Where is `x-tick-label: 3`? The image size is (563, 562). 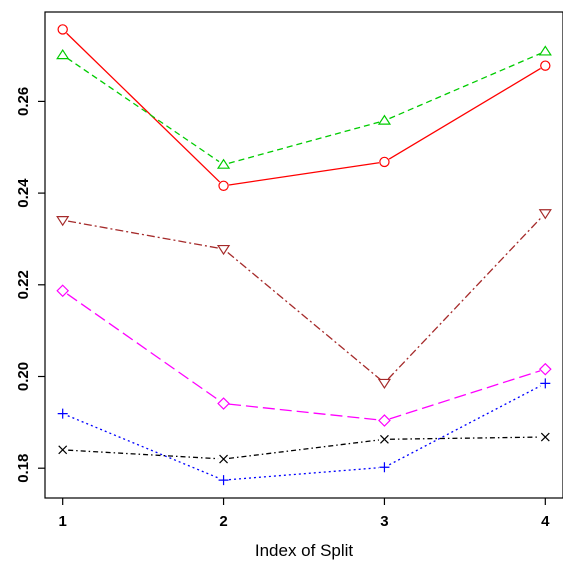 x-tick-label: 3 is located at coordinates (384, 521).